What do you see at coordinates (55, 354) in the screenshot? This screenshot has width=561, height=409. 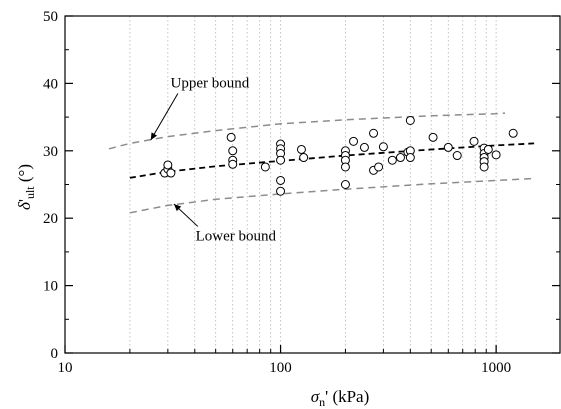 I see `y-tick-label: 0` at bounding box center [55, 354].